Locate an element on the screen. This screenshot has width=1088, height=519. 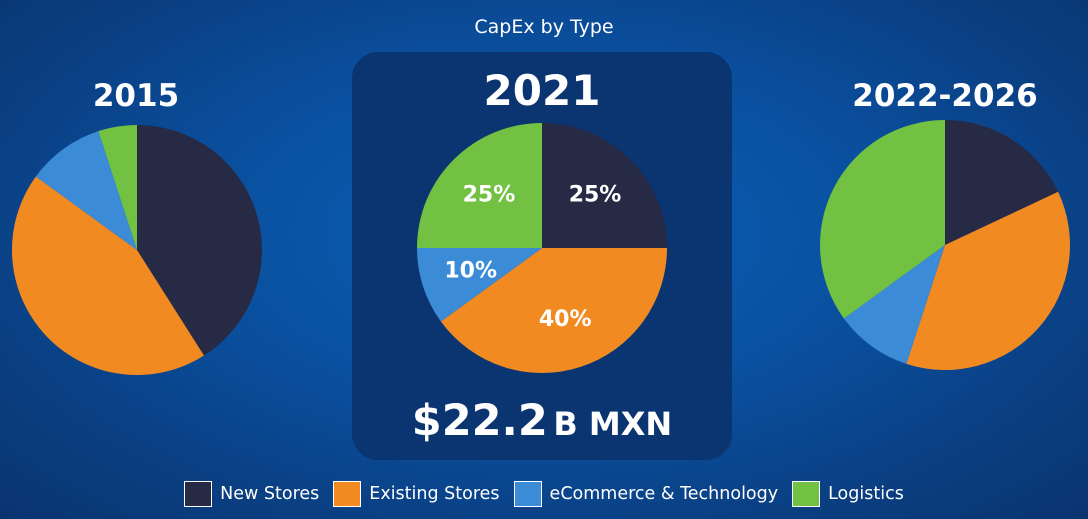
pie-chart-2022-2026 is located at coordinates (945, 245).